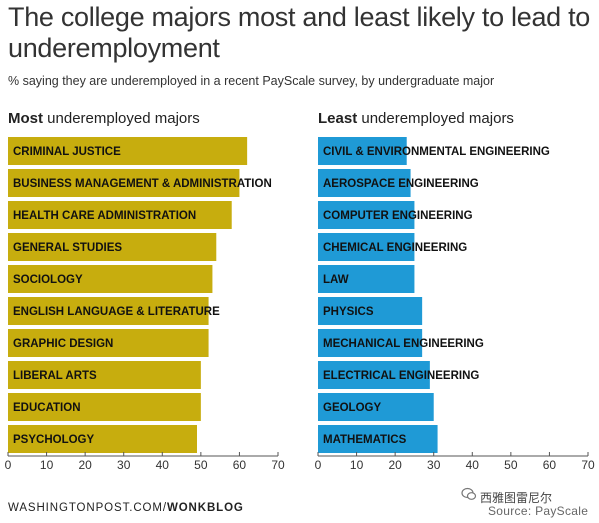  I want to click on bar-label-most-3: HEALTH CARE ADMINISTRATION, so click(104, 216).